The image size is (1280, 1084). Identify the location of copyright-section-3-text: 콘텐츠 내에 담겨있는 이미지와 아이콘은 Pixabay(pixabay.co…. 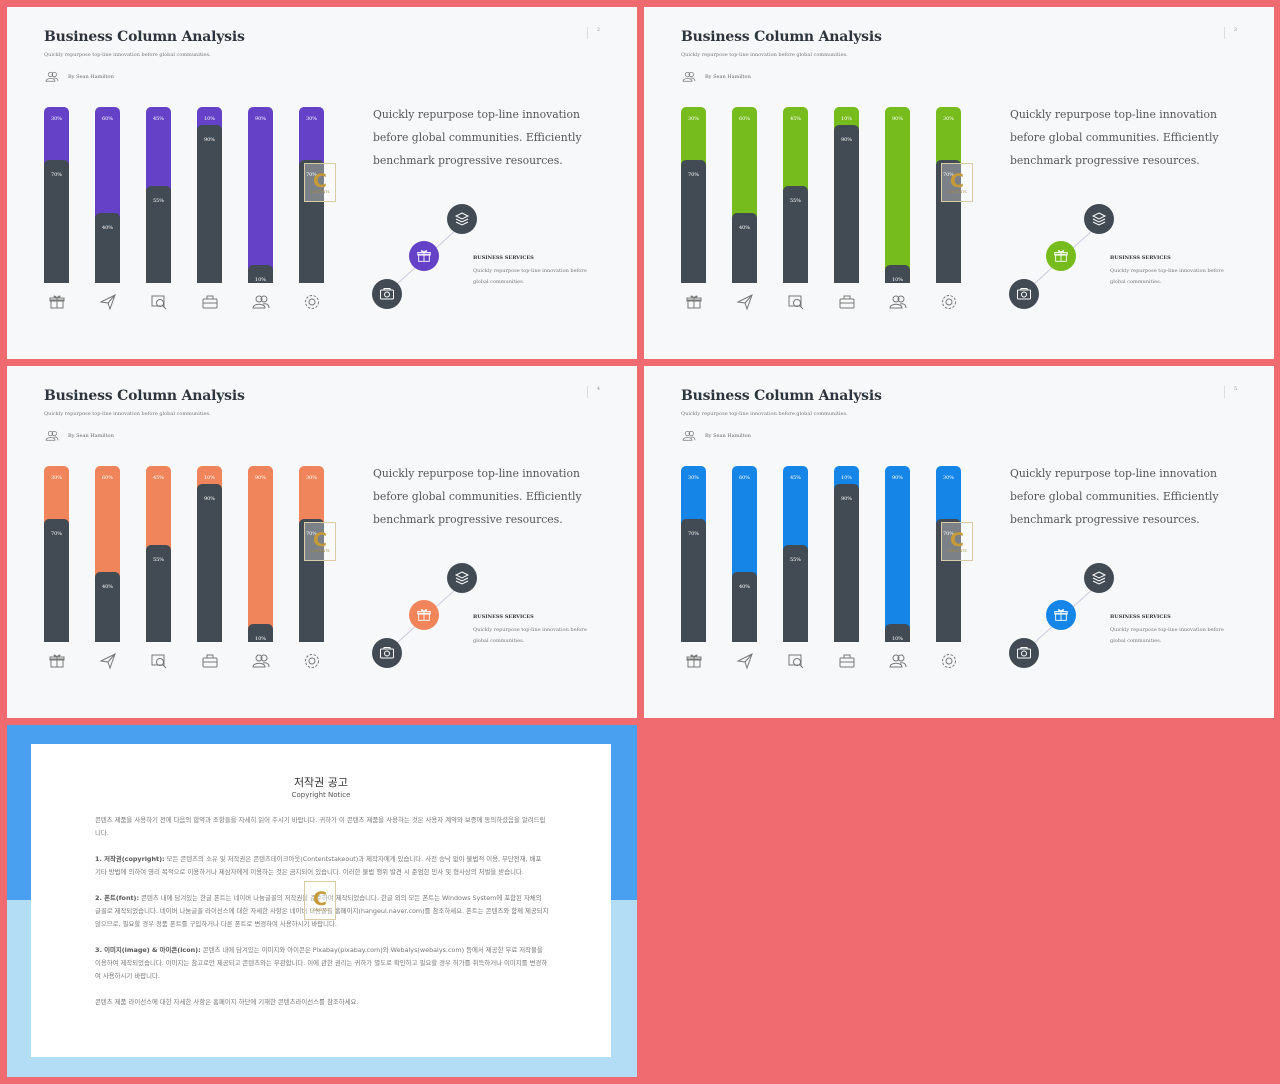
(321, 963).